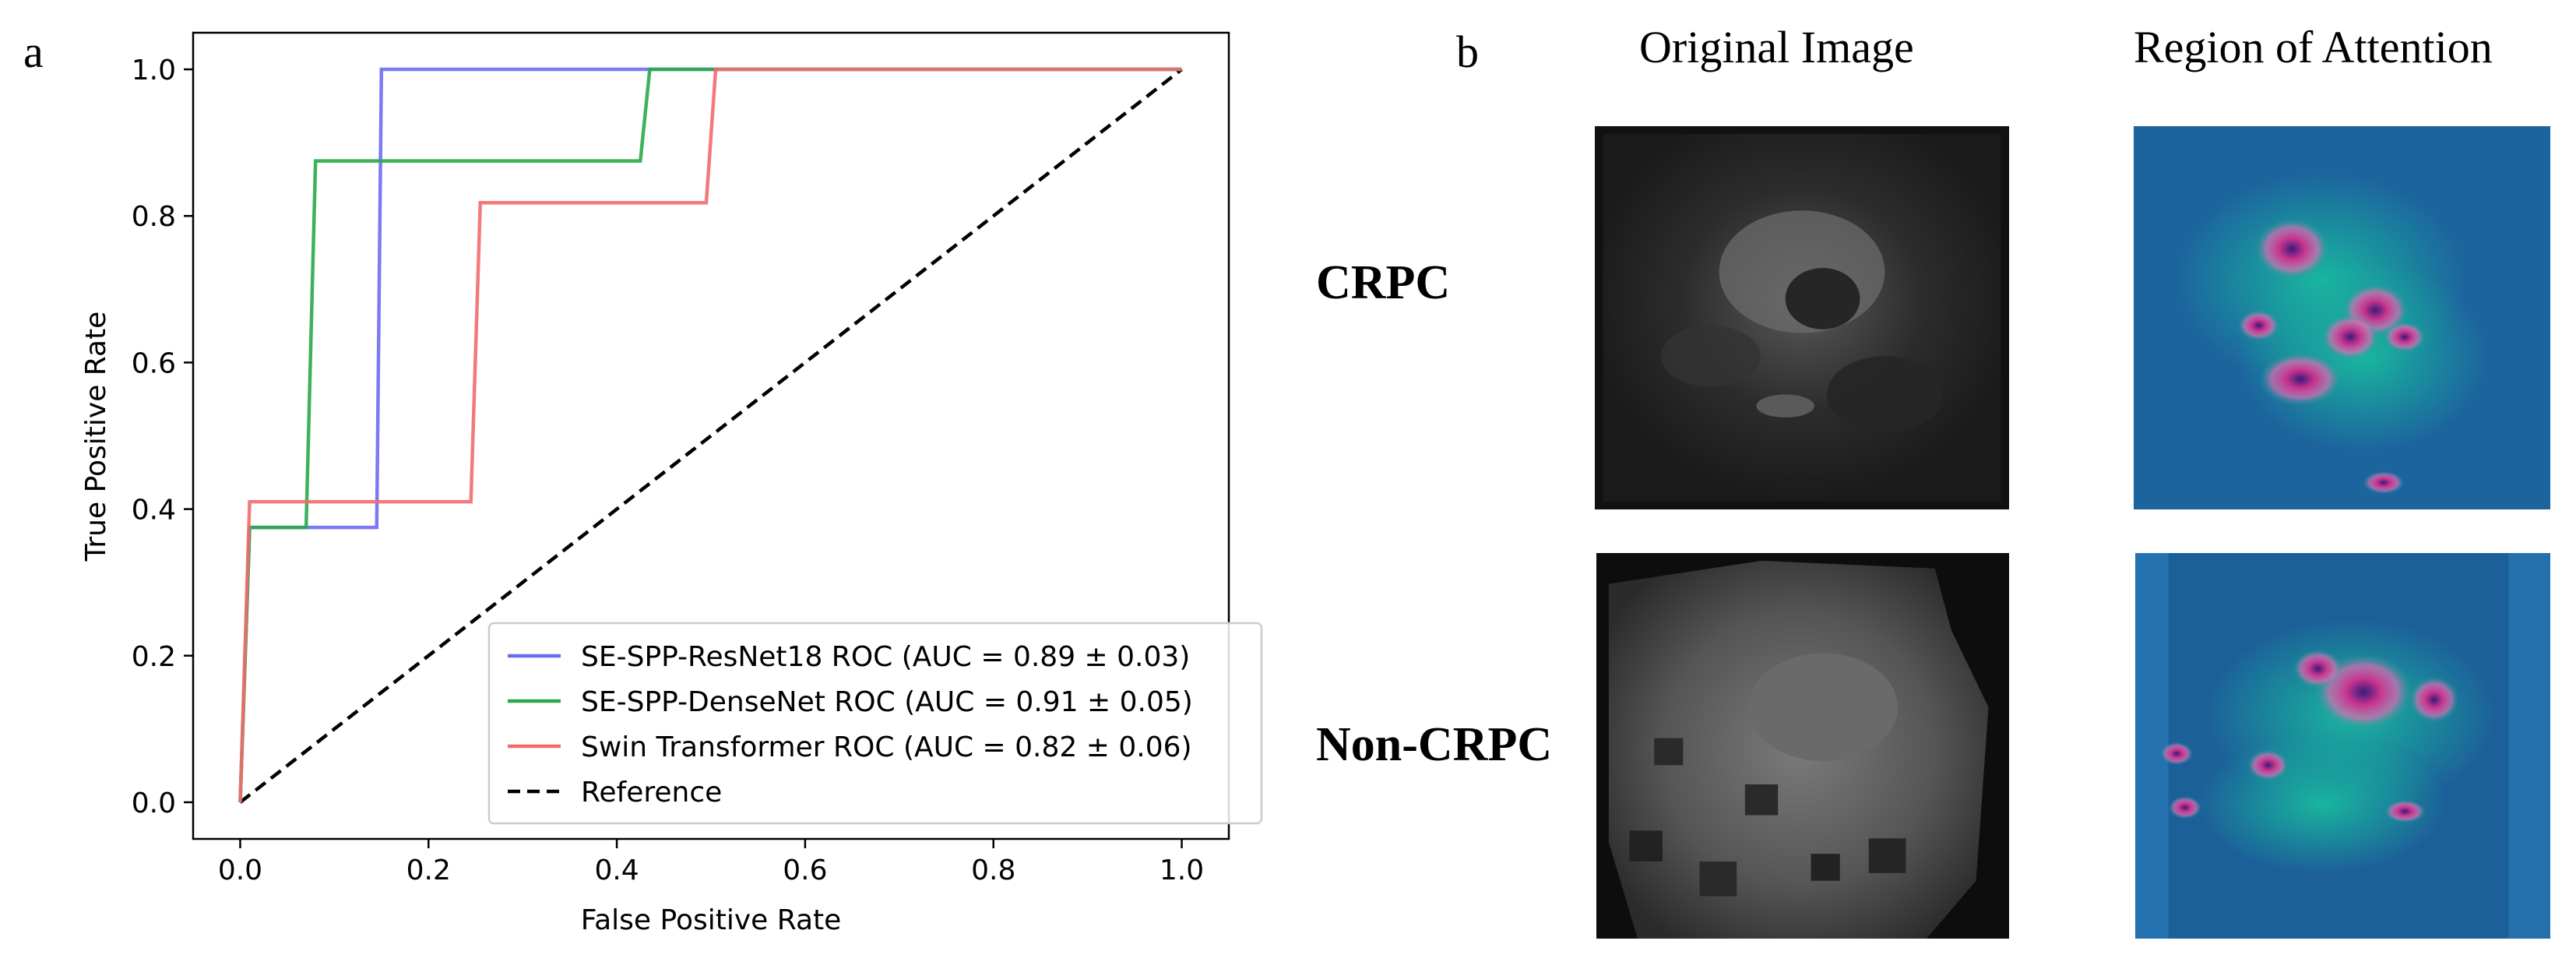 The height and width of the screenshot is (969, 2576). Describe the element at coordinates (616, 870) in the screenshot. I see `x-tick-label: 0.4` at that location.